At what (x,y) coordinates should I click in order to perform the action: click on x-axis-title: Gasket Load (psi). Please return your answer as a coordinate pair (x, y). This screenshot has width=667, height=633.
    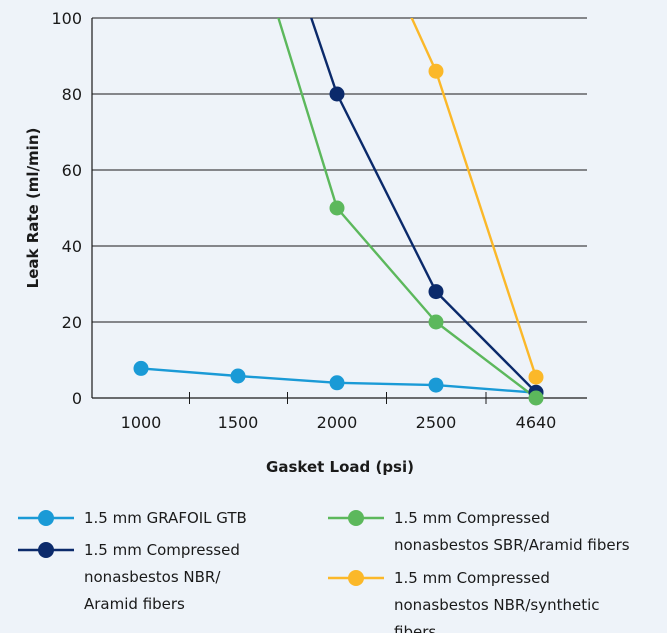
    Looking at the image, I should click on (340, 467).